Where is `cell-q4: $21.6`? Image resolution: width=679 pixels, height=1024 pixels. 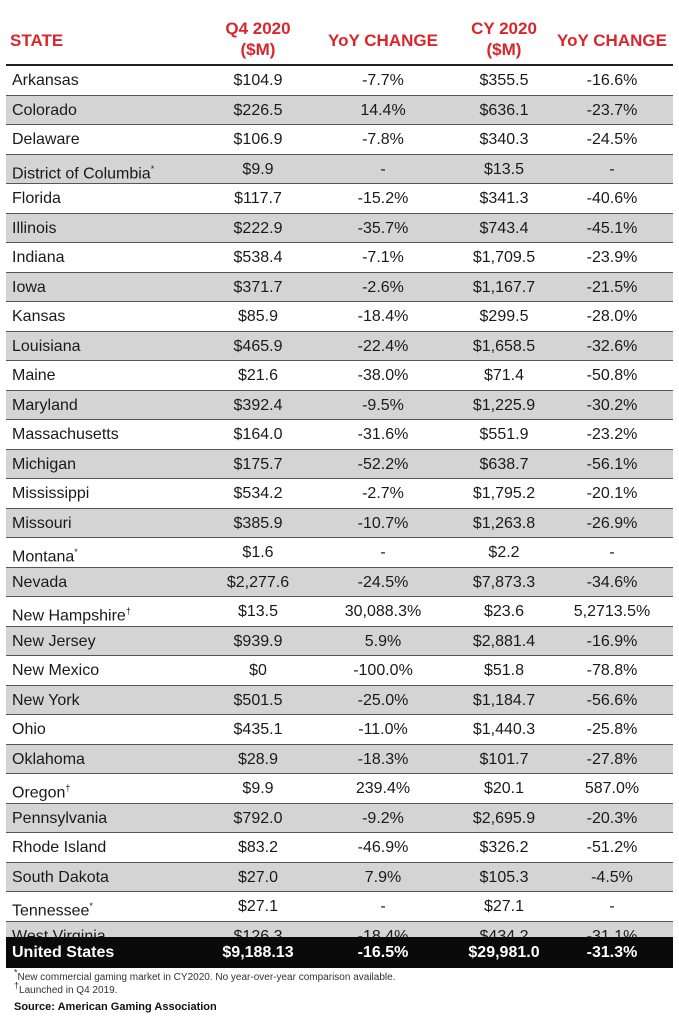 cell-q4: $21.6 is located at coordinates (258, 375).